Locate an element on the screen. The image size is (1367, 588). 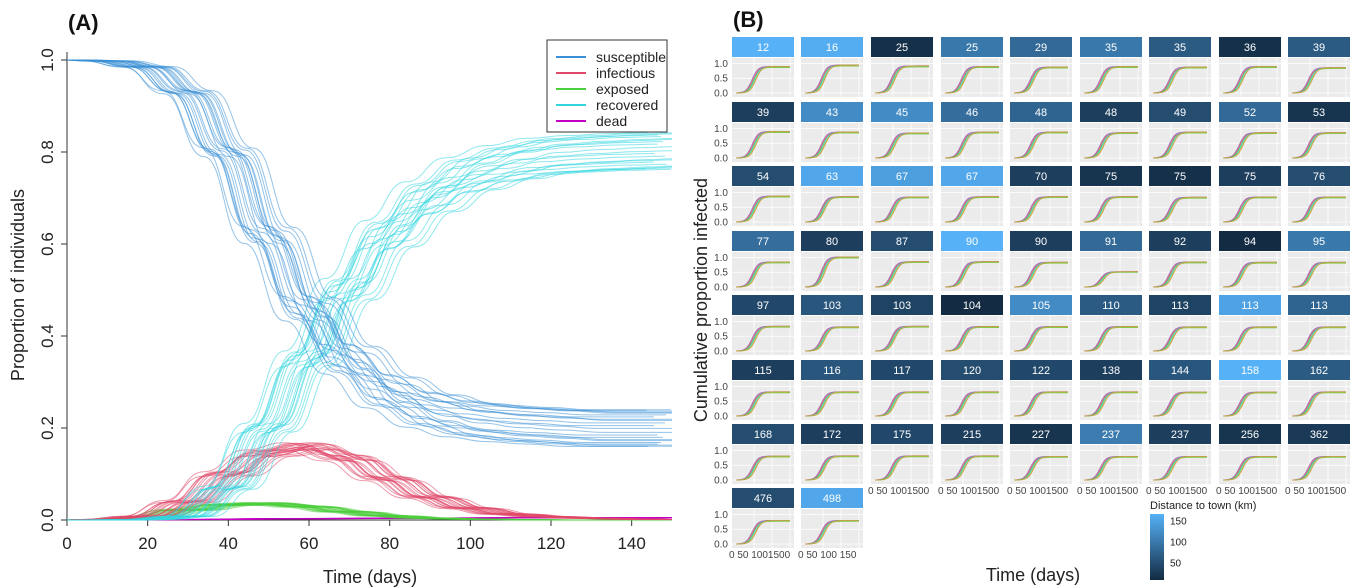
facet-strip-label: 16 is located at coordinates (832, 48).